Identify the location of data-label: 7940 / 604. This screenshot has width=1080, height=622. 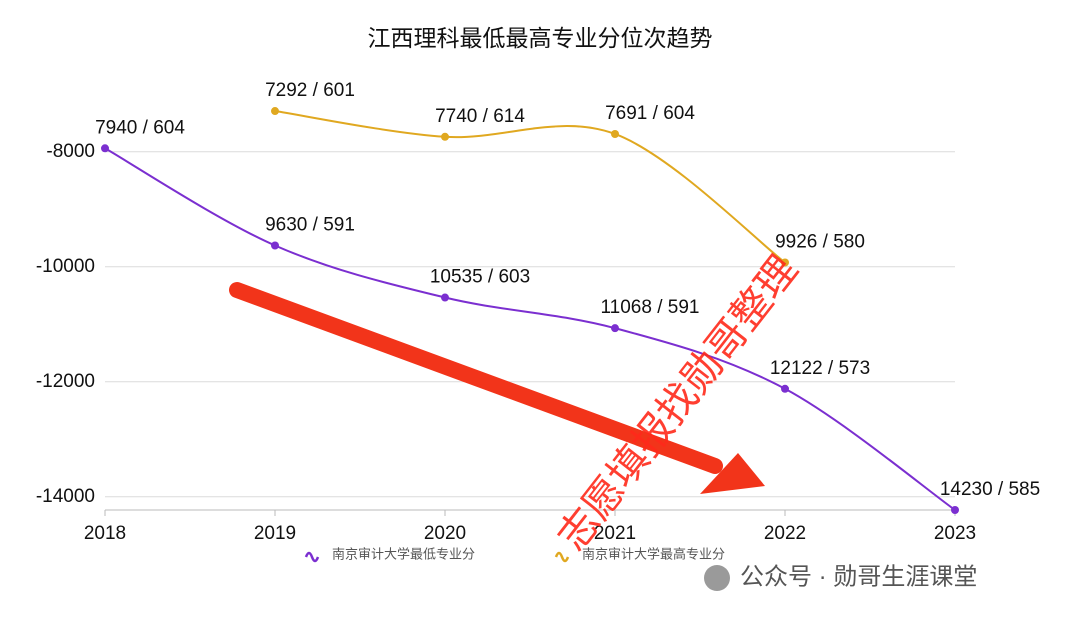
(140, 127).